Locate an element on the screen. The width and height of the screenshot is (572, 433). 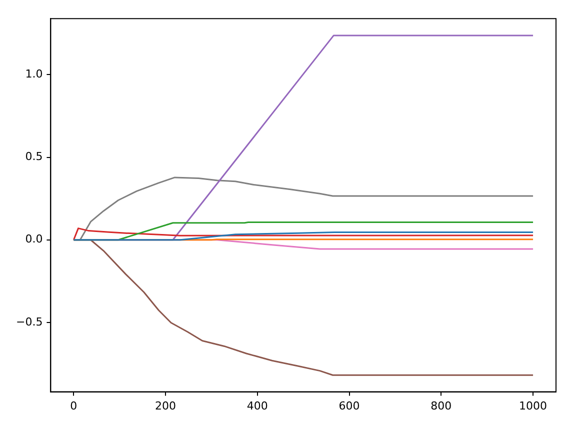
y-tick-label: −0.5 is located at coordinates (29, 321).